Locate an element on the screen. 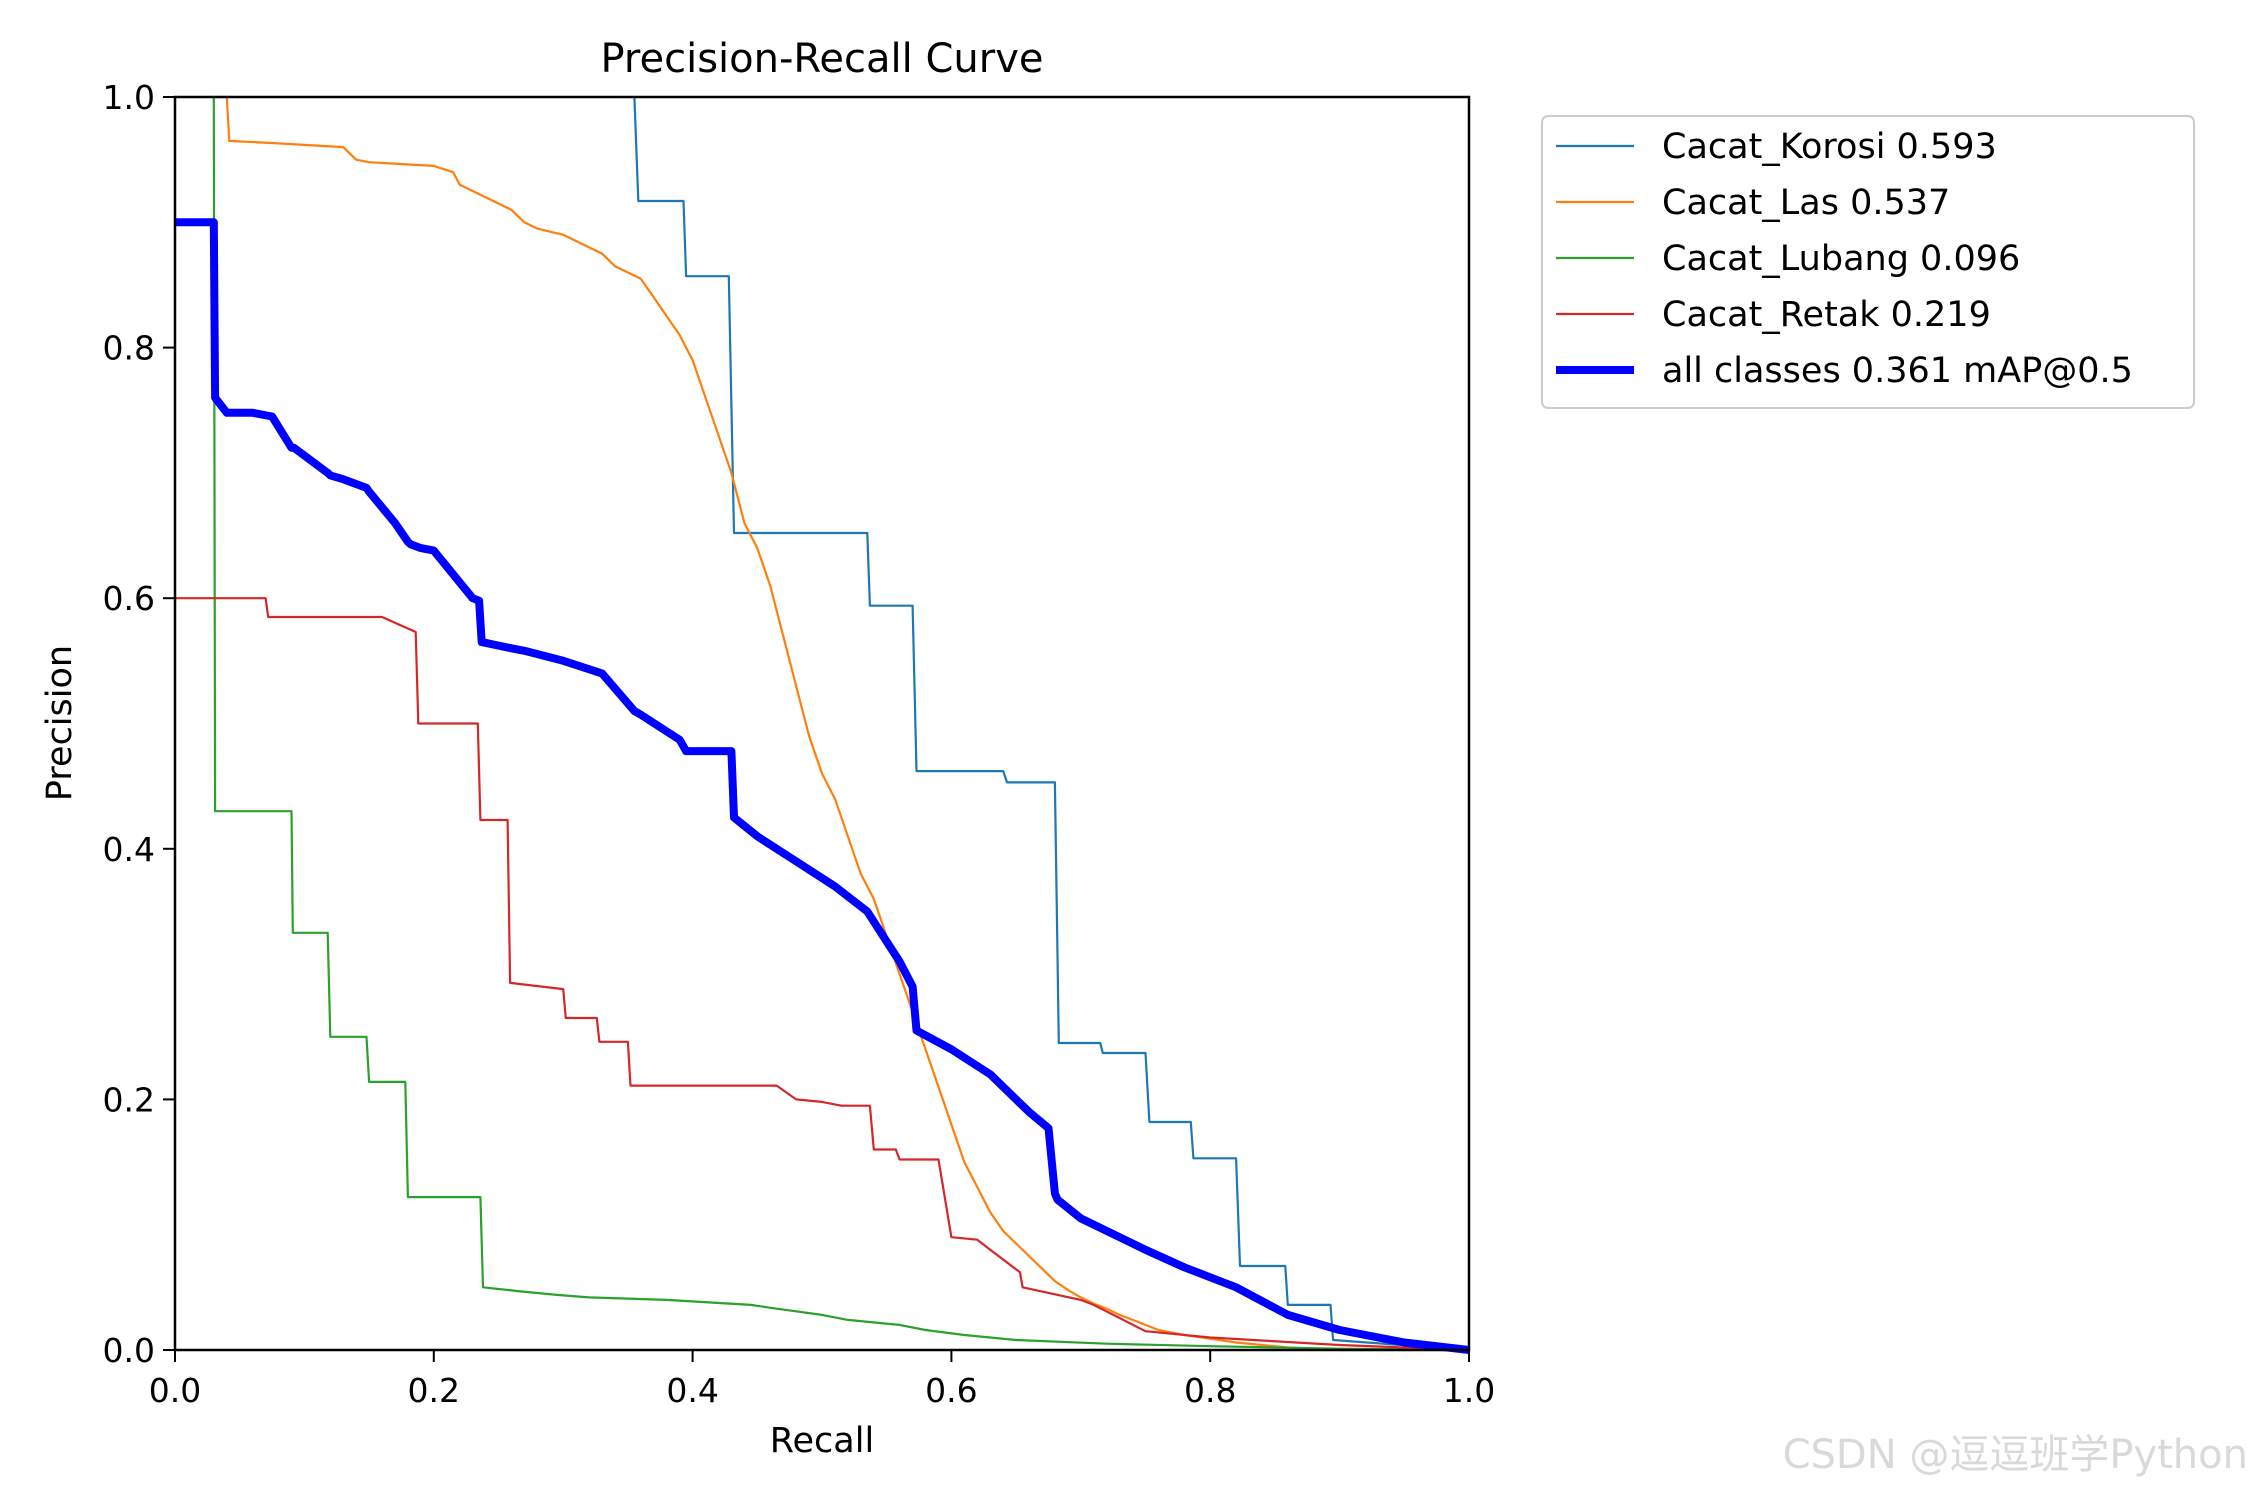 This screenshot has width=2250, height=1500. x-tick-label: 1.0 is located at coordinates (1469, 1390).